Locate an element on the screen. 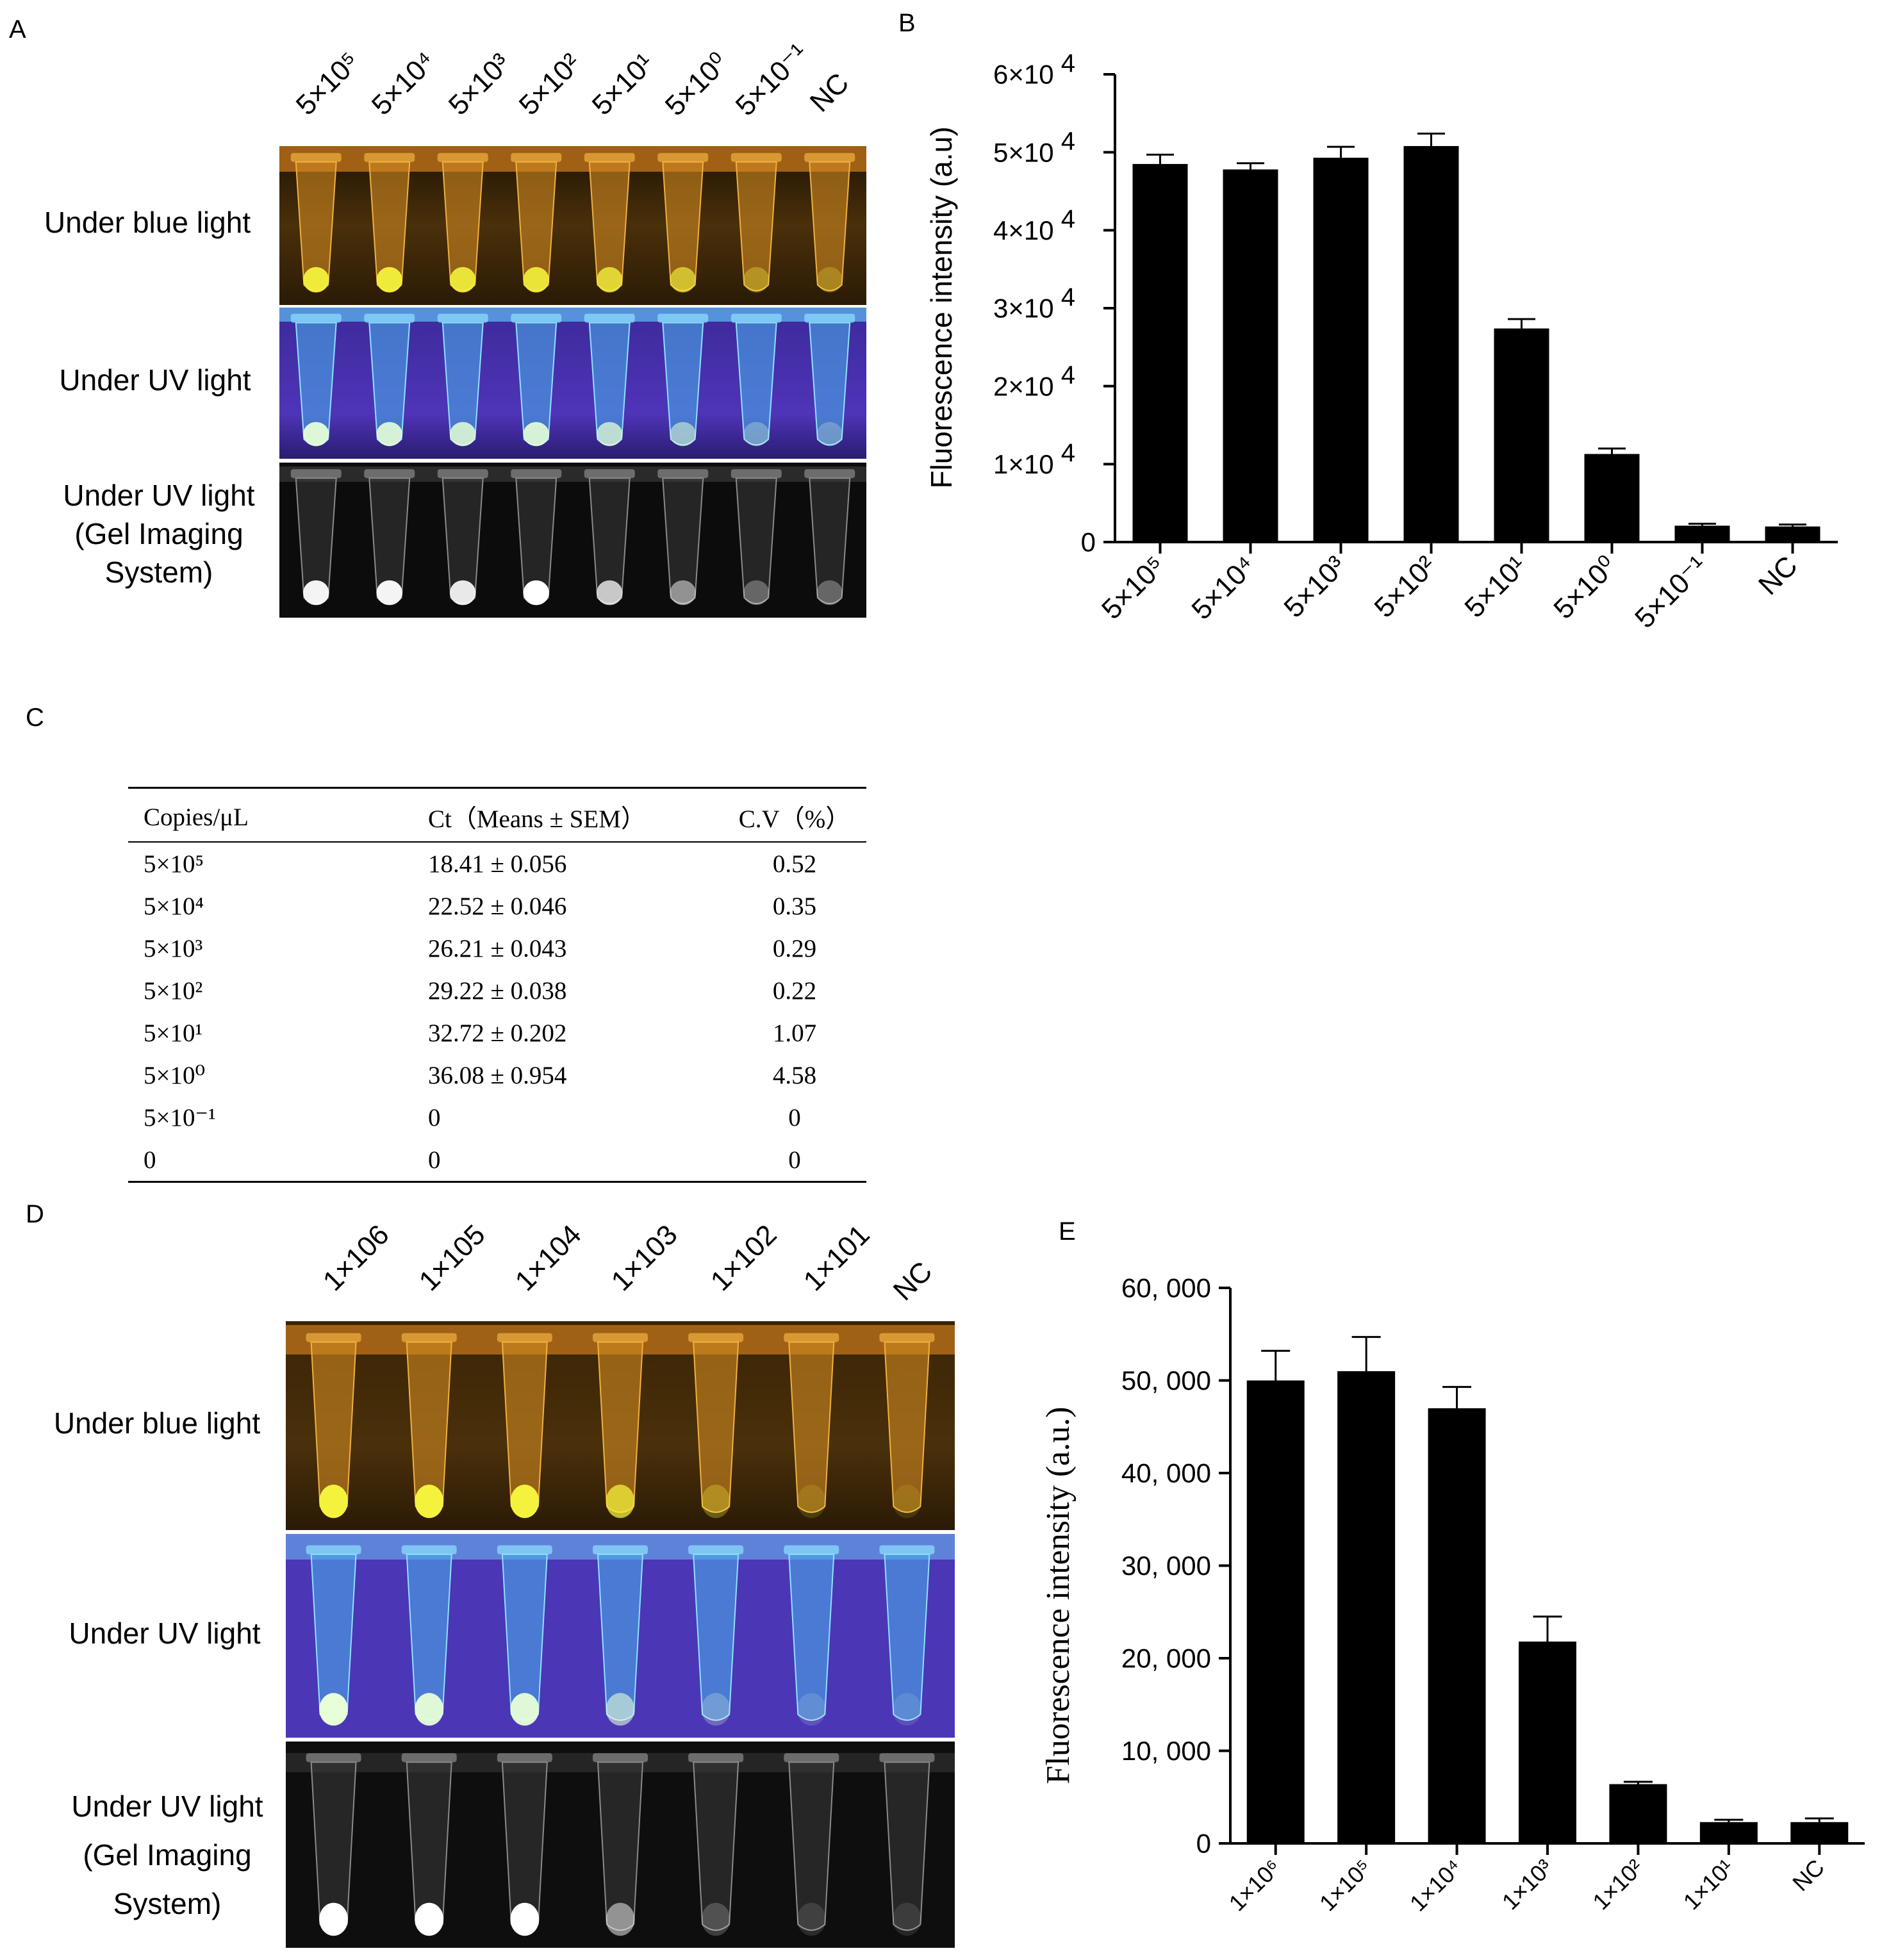  cell-ct: 0 is located at coordinates (568, 1161).